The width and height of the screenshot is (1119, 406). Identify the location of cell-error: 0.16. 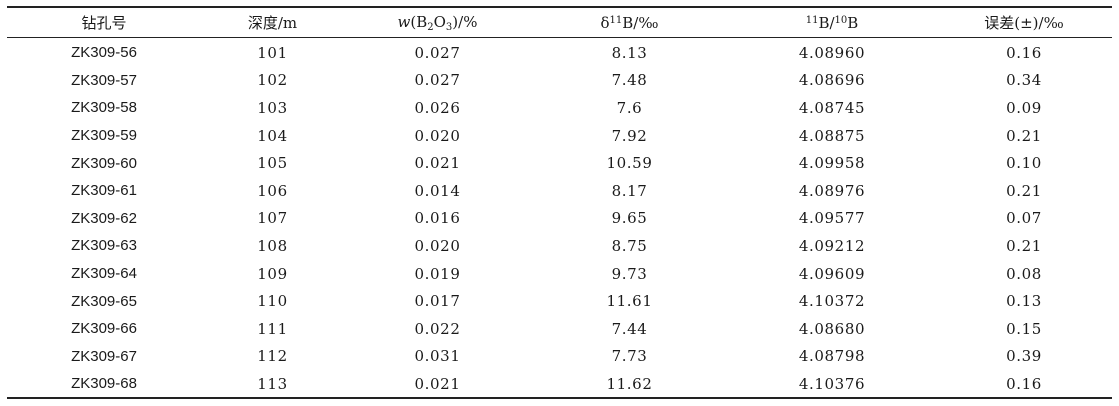
(1024, 383).